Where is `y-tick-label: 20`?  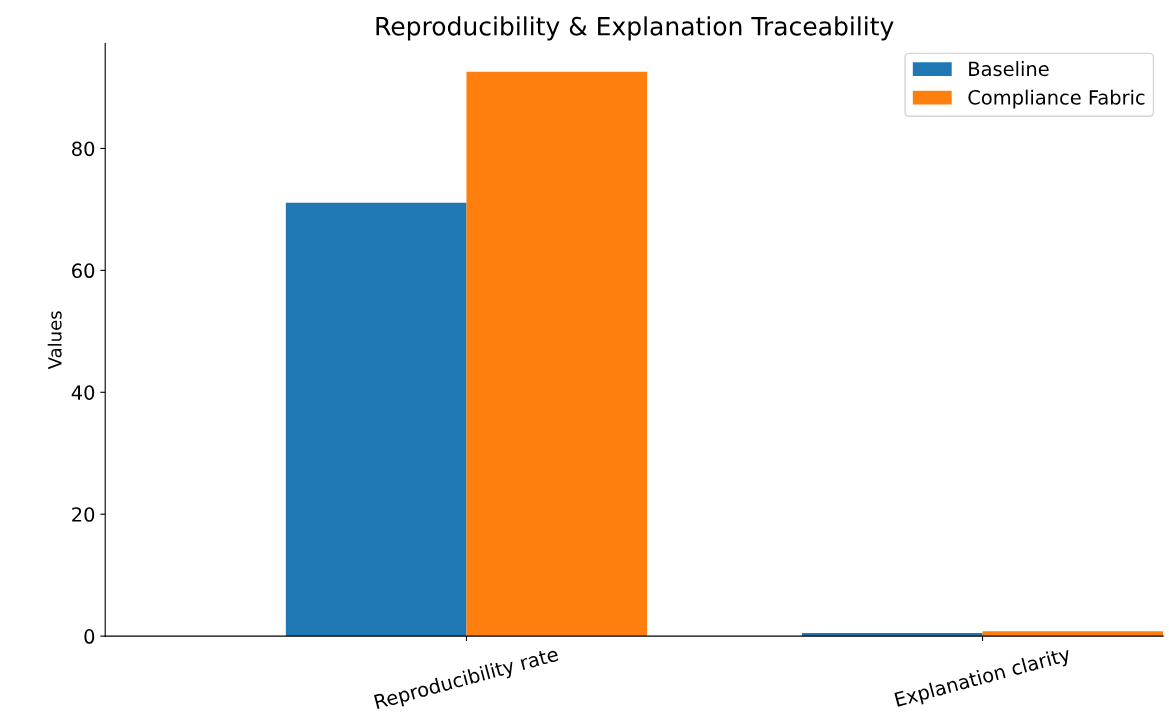
y-tick-label: 20 is located at coordinates (83, 514).